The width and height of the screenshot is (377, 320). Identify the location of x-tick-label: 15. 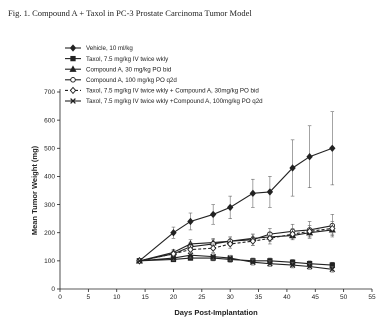
(145, 297).